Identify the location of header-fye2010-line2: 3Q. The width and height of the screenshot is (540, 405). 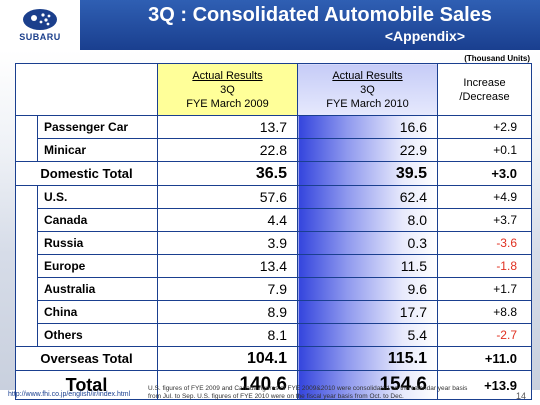
(367, 90).